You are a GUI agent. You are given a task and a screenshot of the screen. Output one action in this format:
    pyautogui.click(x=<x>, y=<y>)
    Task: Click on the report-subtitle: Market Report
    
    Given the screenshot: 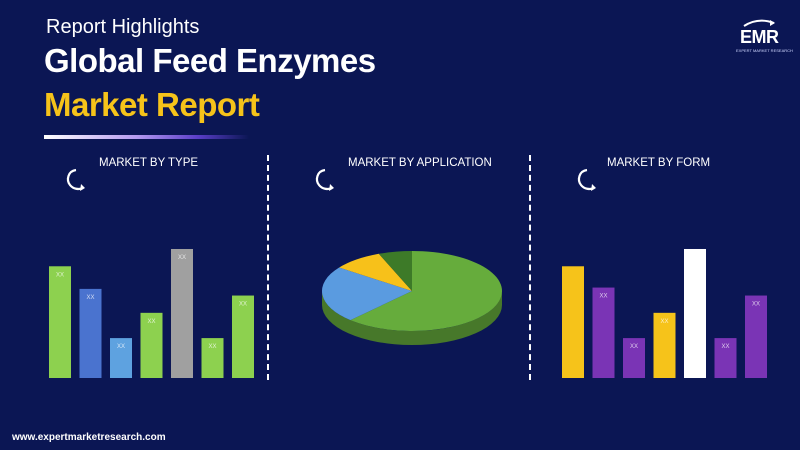 What is the action you would take?
    pyautogui.click(x=152, y=104)
    